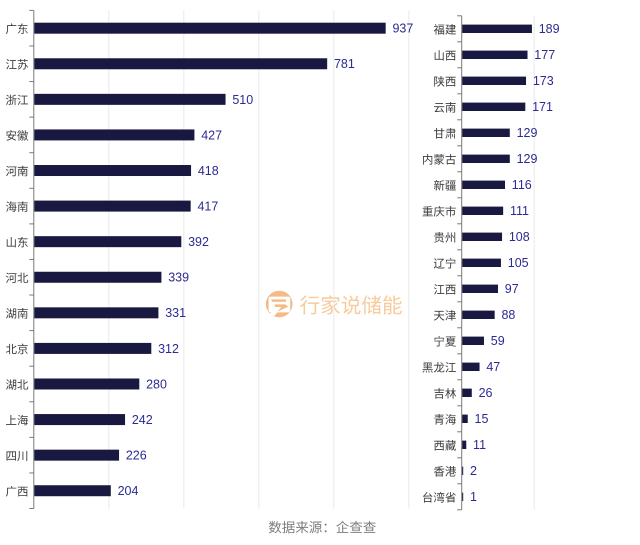  Describe the element at coordinates (512, 289) in the screenshot. I see `svg-text: 97` at that location.